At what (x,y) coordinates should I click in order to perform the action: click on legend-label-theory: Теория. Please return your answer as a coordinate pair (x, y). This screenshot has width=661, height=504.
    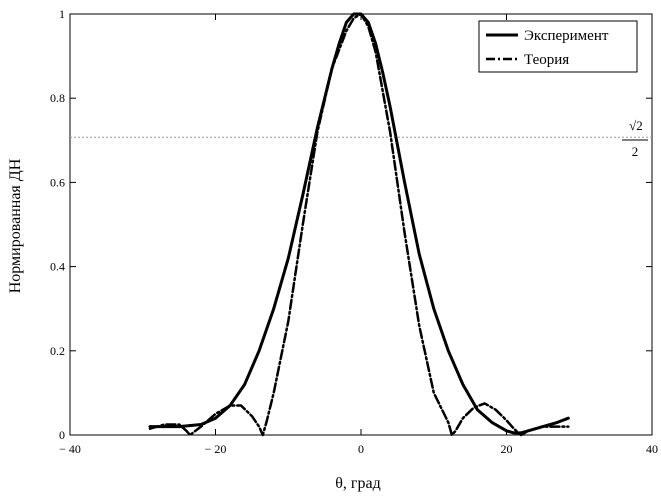
    Looking at the image, I should click on (546, 60).